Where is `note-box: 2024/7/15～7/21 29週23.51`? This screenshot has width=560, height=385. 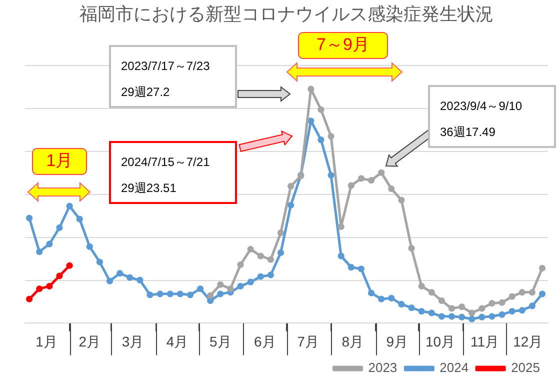 note-box: 2024/7/15～7/21 29週23.51 is located at coordinates (173, 172).